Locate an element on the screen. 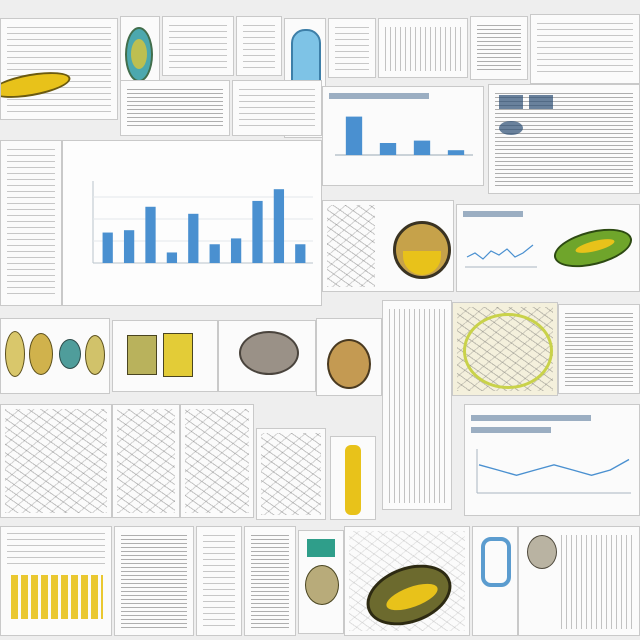 The image size is (640, 640). table-thumbnail is located at coordinates (564, 139).